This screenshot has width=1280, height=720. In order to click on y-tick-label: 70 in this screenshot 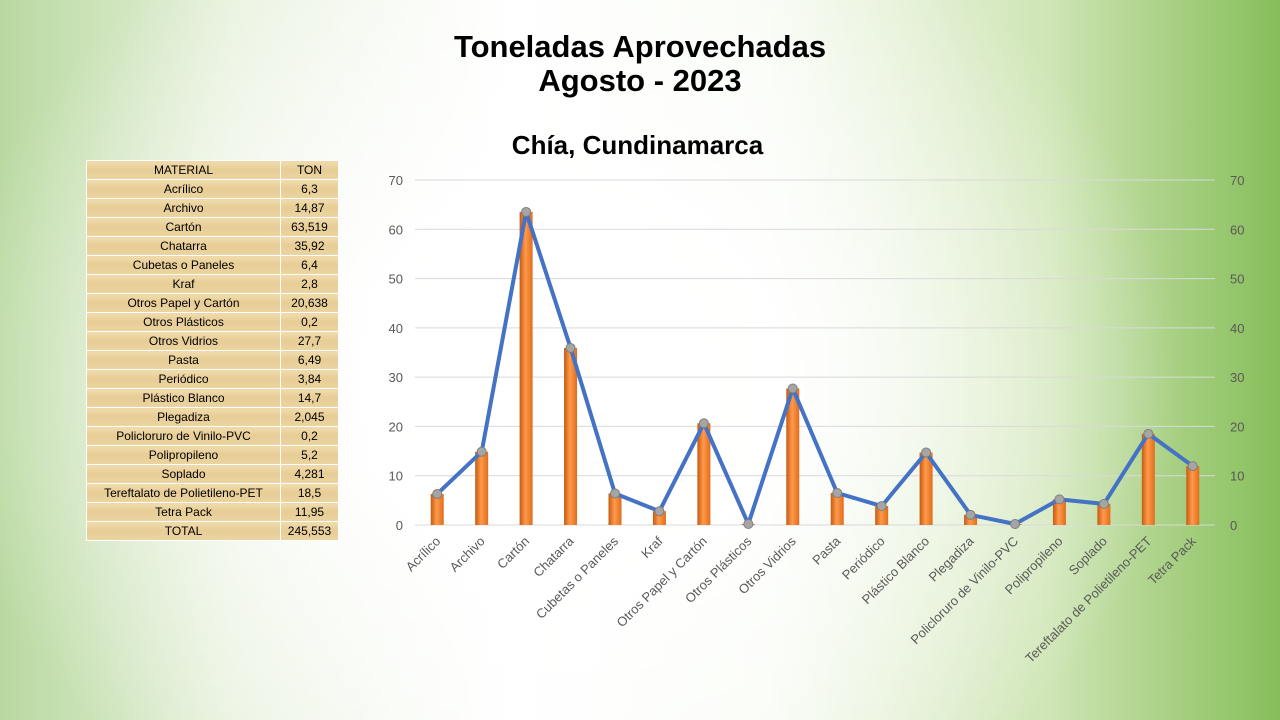, I will do `click(396, 180)`.